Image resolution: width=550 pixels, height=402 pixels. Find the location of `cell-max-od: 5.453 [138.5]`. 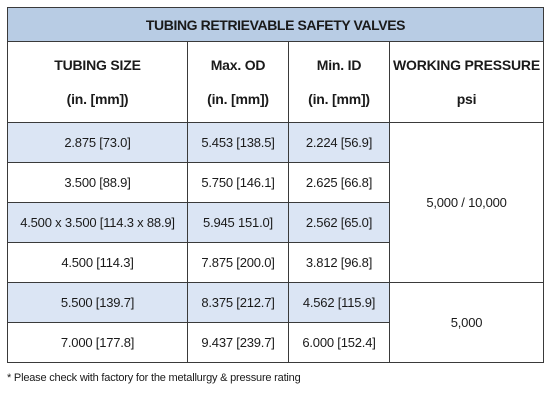

cell-max-od: 5.453 [138.5] is located at coordinates (238, 142).